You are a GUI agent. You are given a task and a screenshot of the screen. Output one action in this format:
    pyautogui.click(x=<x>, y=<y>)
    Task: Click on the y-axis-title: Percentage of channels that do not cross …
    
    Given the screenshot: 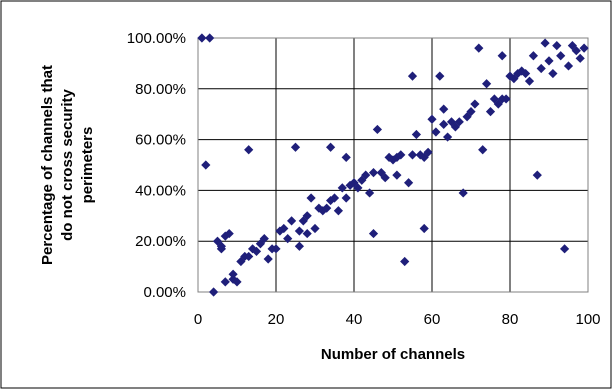 What is the action you would take?
    pyautogui.click(x=67, y=165)
    